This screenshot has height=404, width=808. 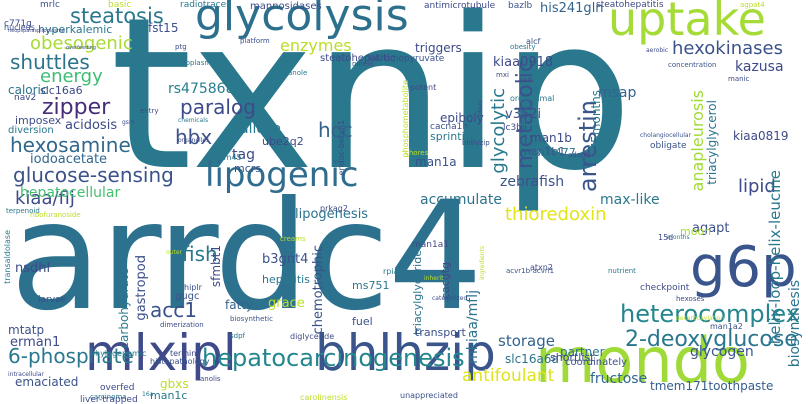 What do you see at coordinates (174, 253) in the screenshot?
I see `word-outer: outer` at bounding box center [174, 253].